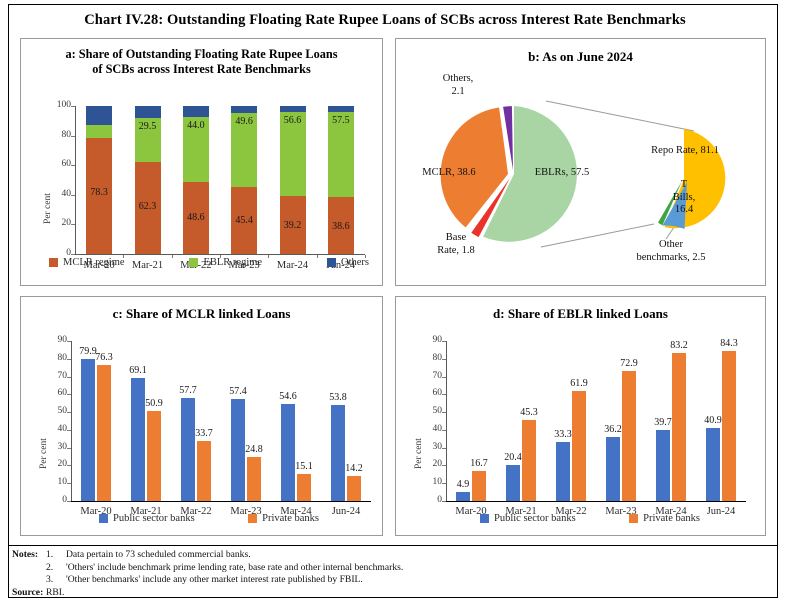 This screenshot has width=786, height=605. Describe the element at coordinates (188, 449) in the screenshot. I see `panel-c-bar-Mar-22-public-sector-banks` at that location.